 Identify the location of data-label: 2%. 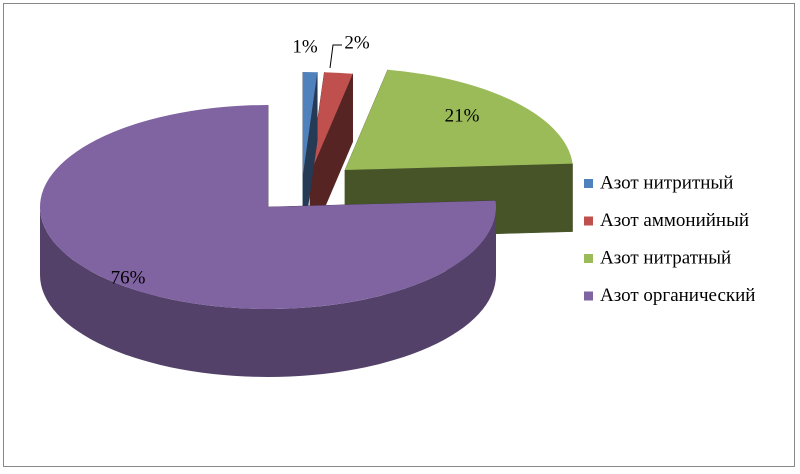
(357, 42).